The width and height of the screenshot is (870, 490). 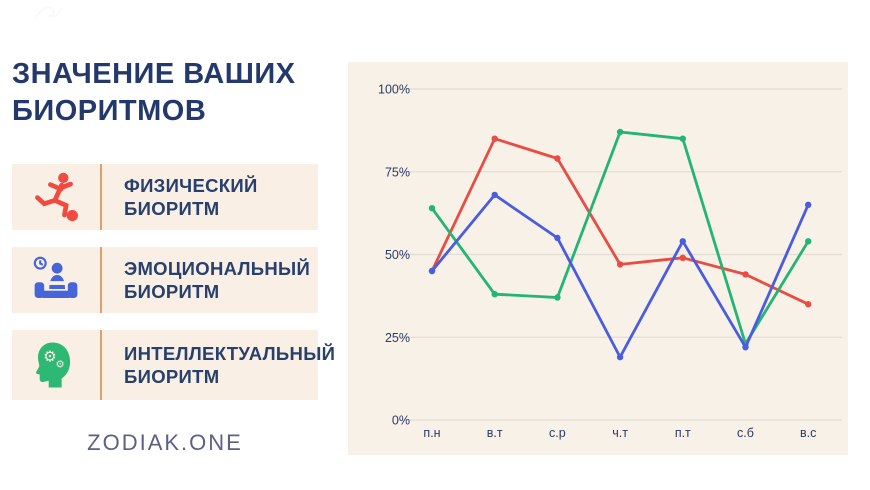 What do you see at coordinates (431, 433) in the screenshot?
I see `x-tick-label: п.н` at bounding box center [431, 433].